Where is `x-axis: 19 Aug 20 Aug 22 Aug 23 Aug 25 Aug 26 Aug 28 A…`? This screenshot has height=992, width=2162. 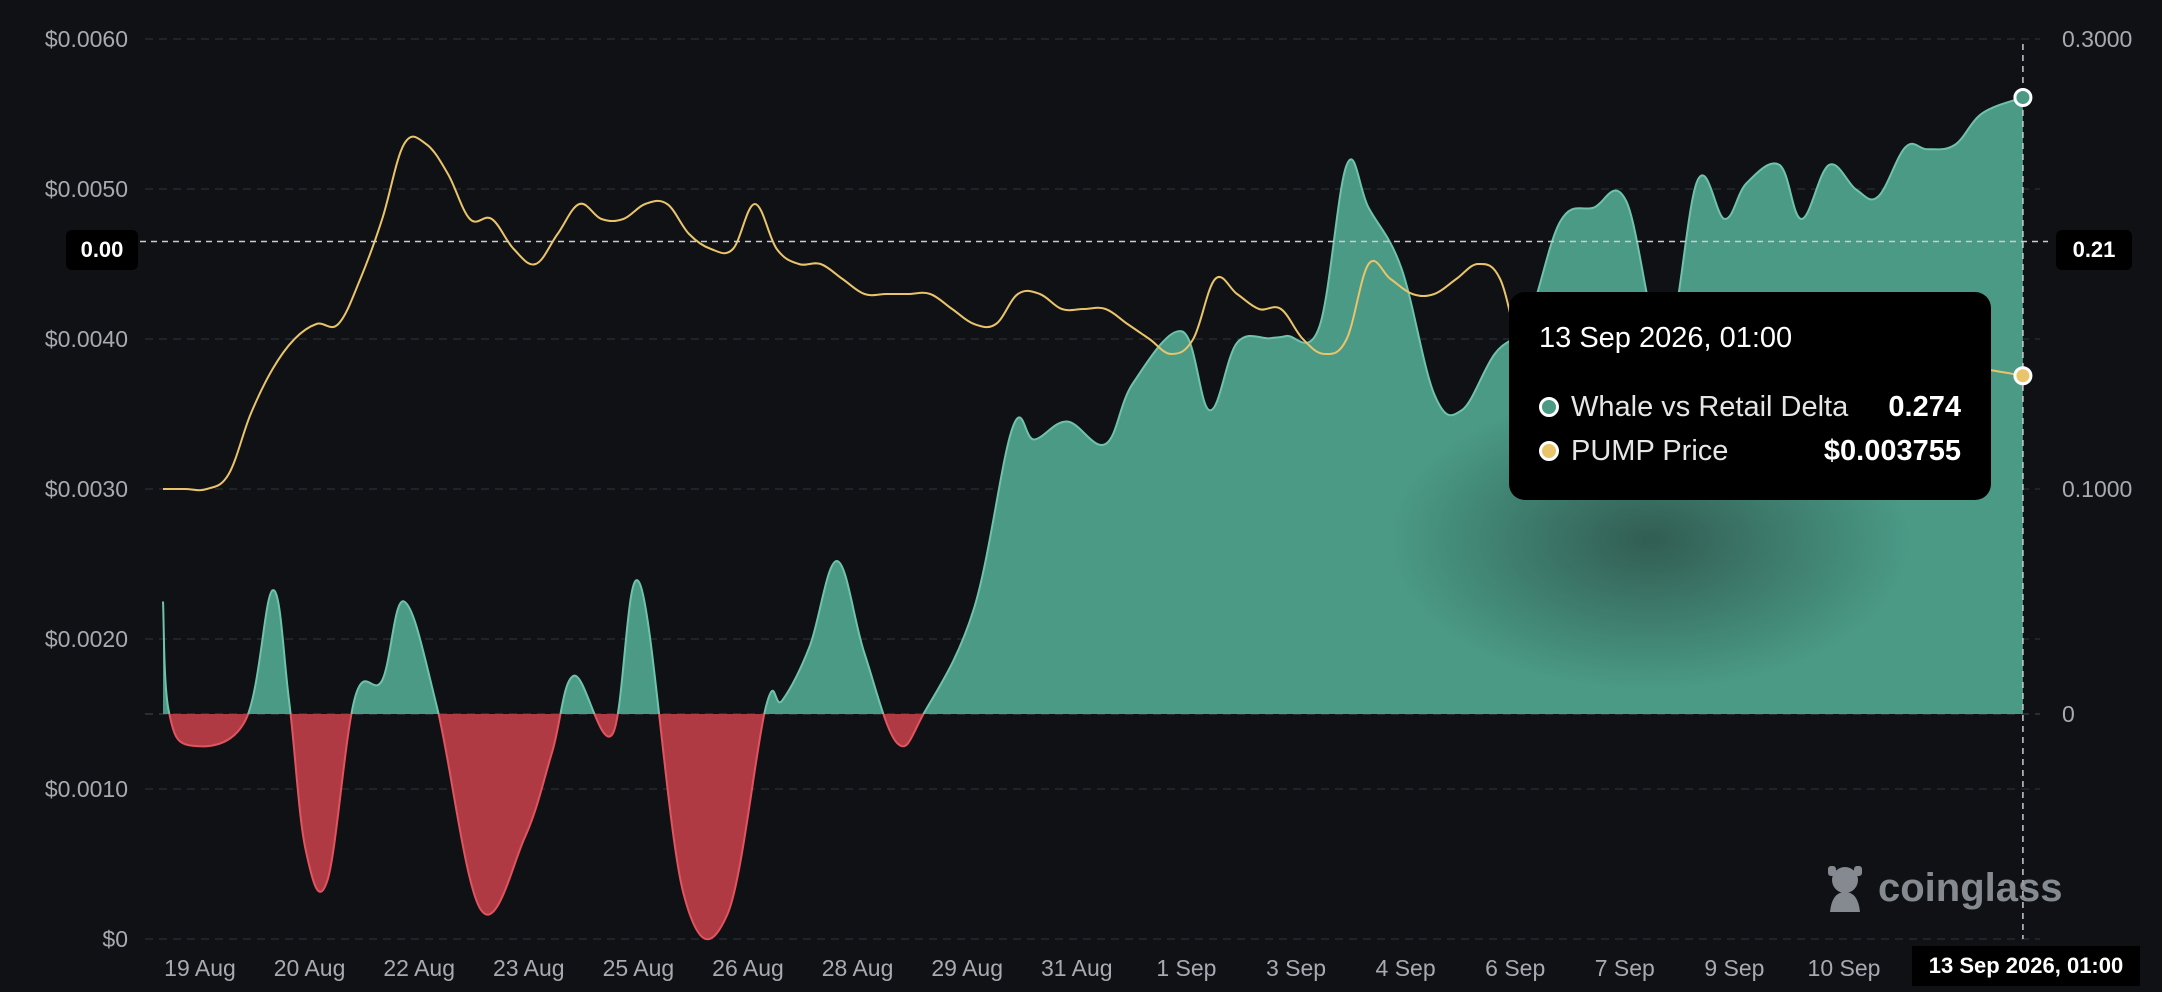 x-axis: 19 Aug 20 Aug 22 Aug 23 Aug 25 Aug 26 Aug 28 A… is located at coordinates (1022, 968).